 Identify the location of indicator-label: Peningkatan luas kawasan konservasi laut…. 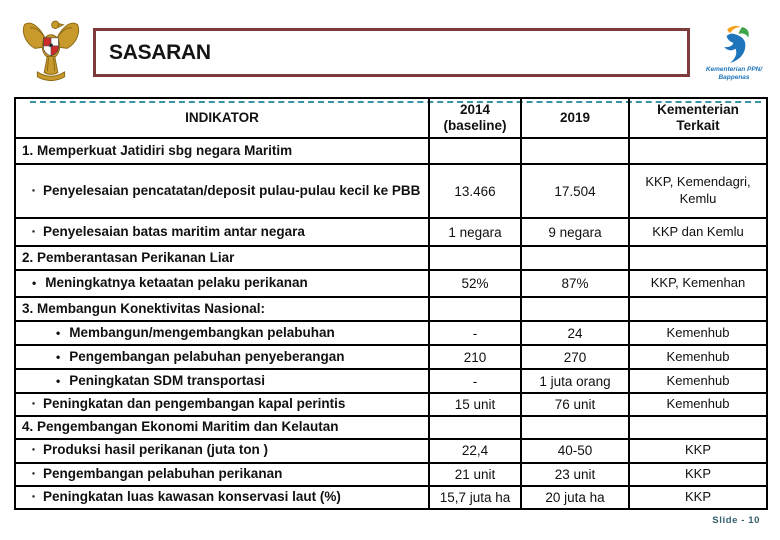
(192, 496).